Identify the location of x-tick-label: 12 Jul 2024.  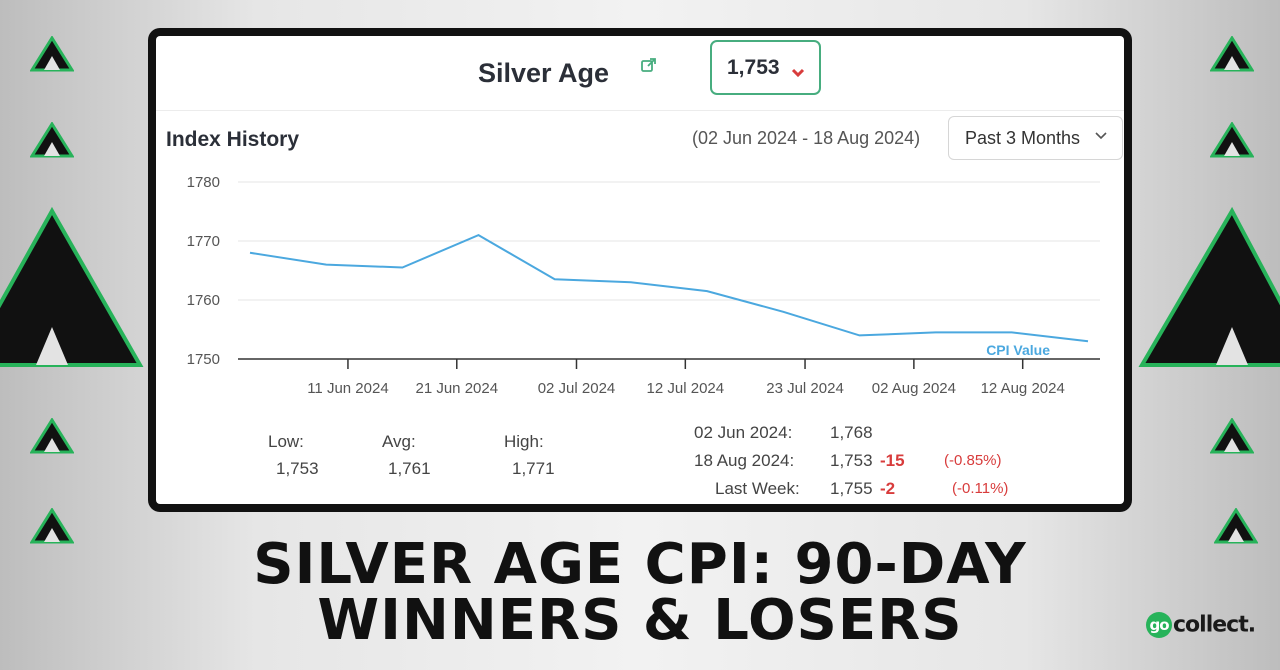
(686, 388).